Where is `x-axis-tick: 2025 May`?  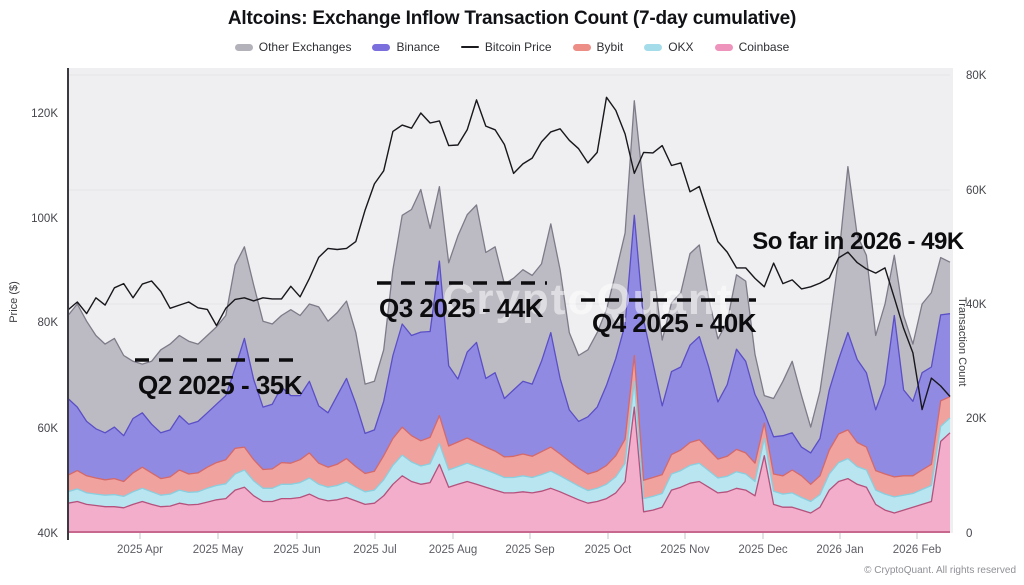
x-axis-tick: 2025 May is located at coordinates (218, 550).